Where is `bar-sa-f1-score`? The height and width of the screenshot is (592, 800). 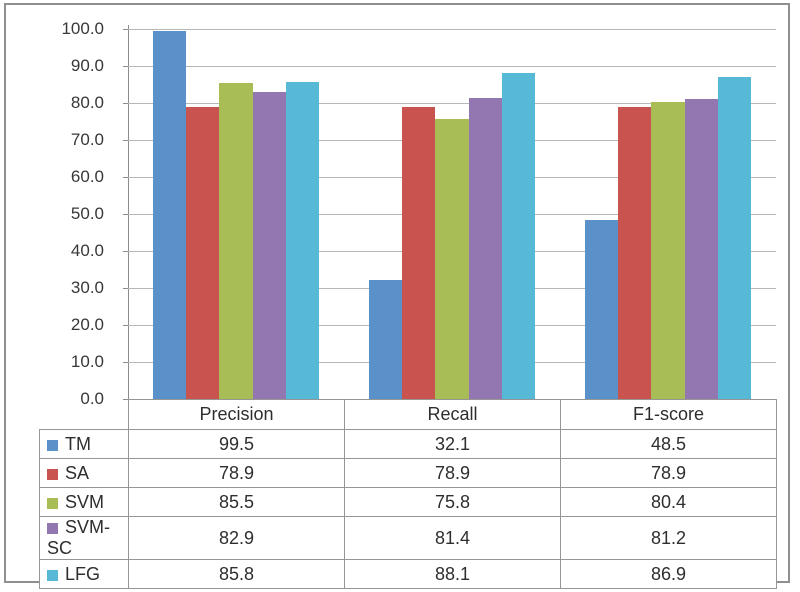
bar-sa-f1-score is located at coordinates (635, 253).